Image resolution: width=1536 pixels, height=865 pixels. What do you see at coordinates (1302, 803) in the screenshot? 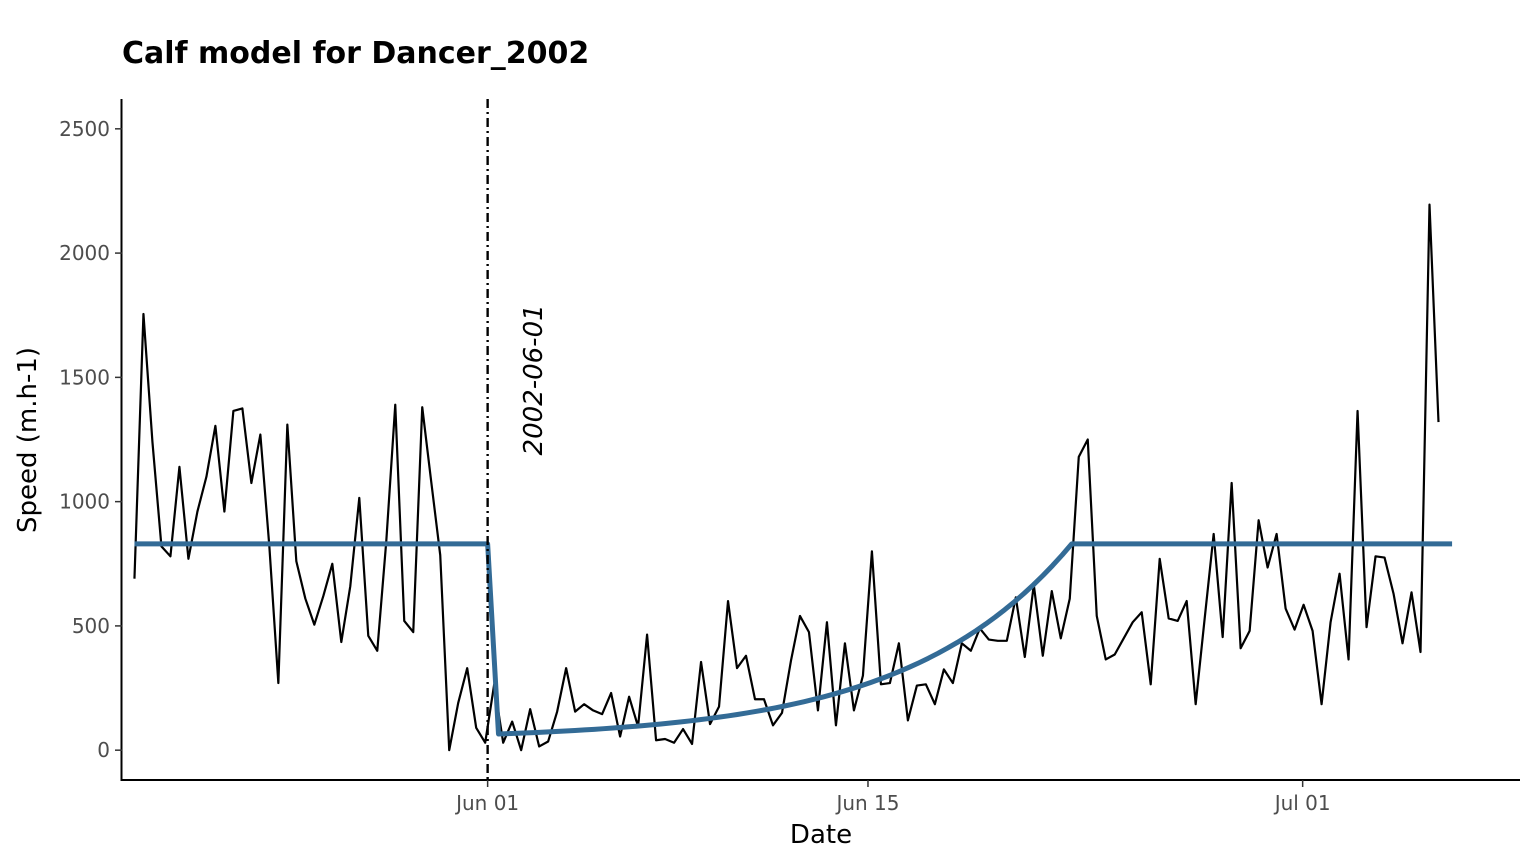
I see `x-tick-label: Jul 01` at bounding box center [1302, 803].